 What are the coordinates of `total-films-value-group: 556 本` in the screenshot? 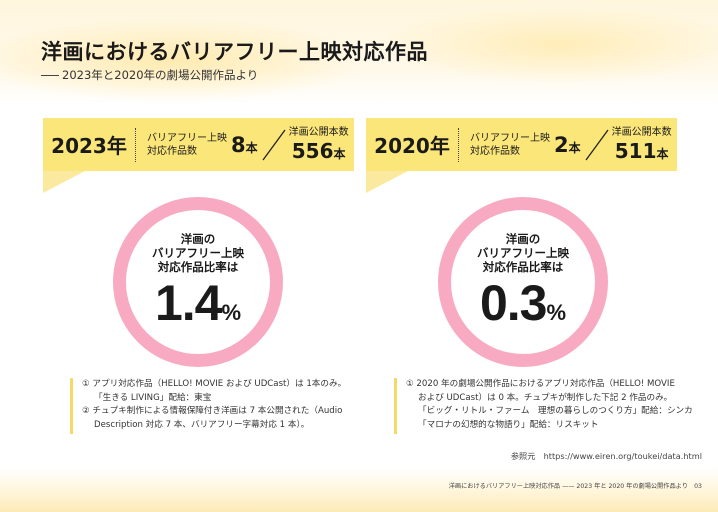 It's located at (319, 151).